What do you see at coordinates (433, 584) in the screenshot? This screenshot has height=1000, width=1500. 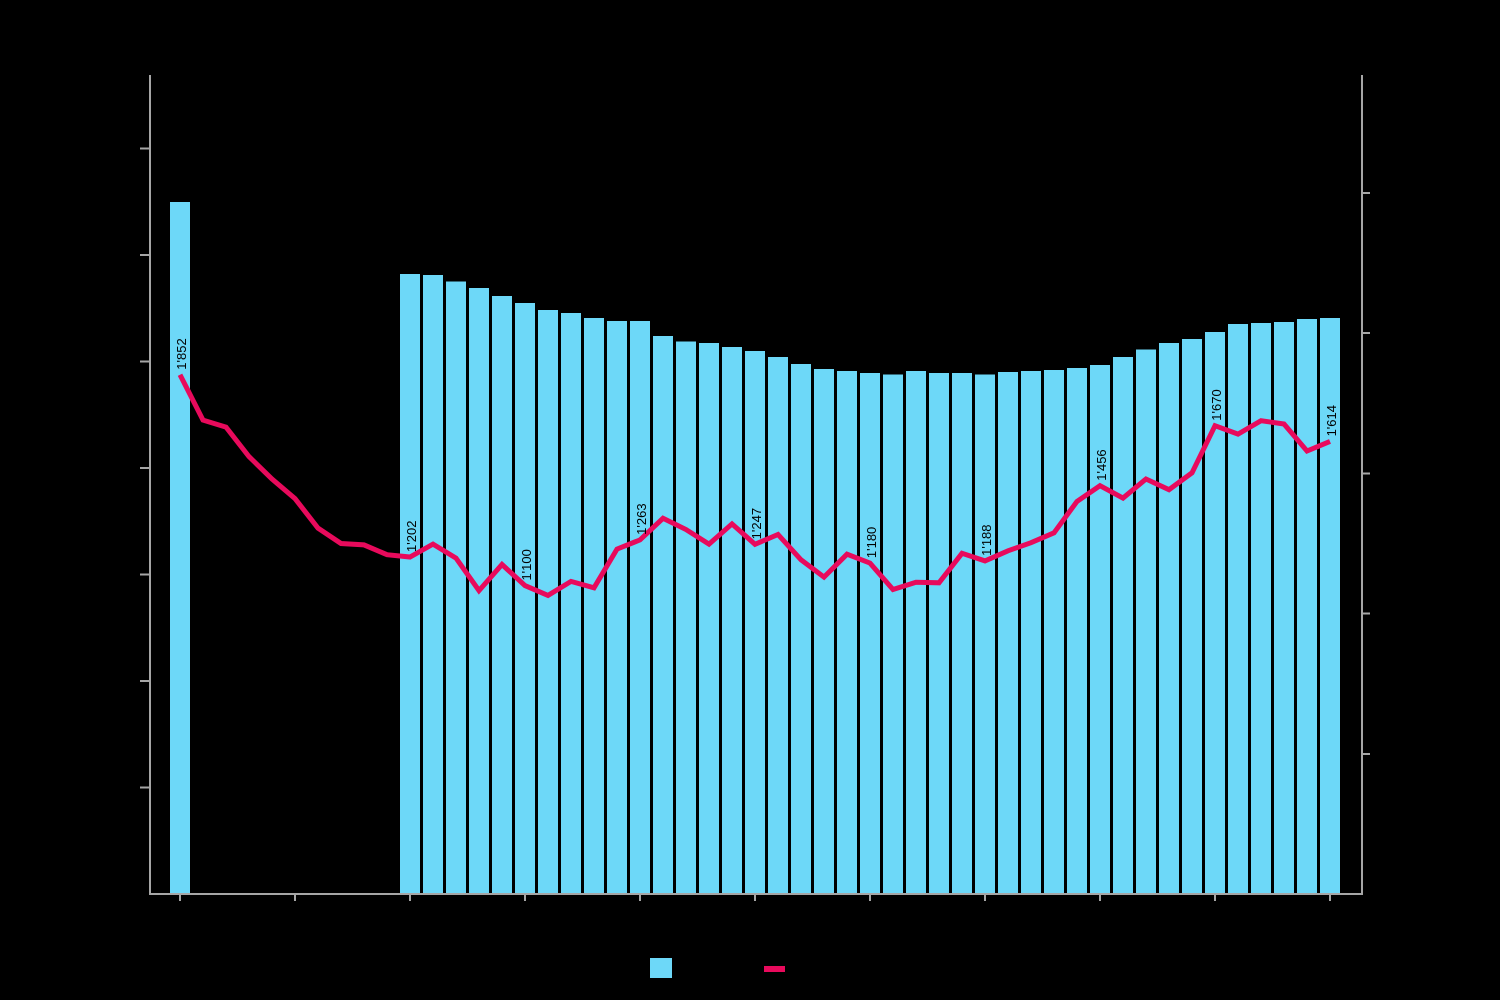 I see `bar-year-1981` at bounding box center [433, 584].